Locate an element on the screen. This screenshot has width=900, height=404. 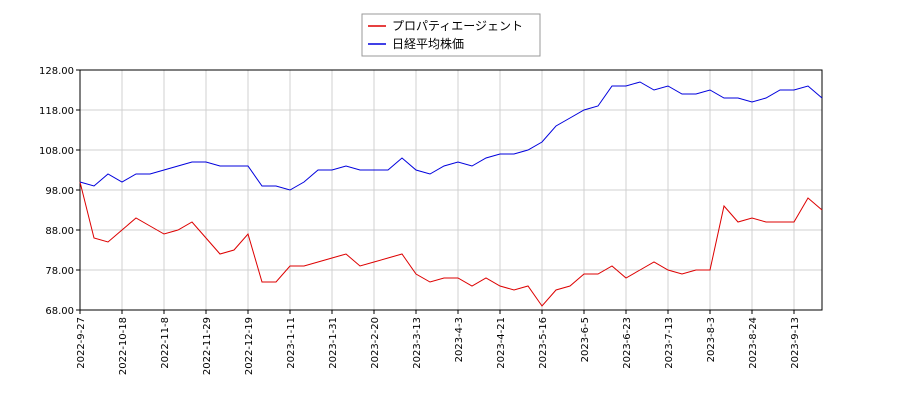
x-tick-label: 2023-8-24 is located at coordinates (753, 343).